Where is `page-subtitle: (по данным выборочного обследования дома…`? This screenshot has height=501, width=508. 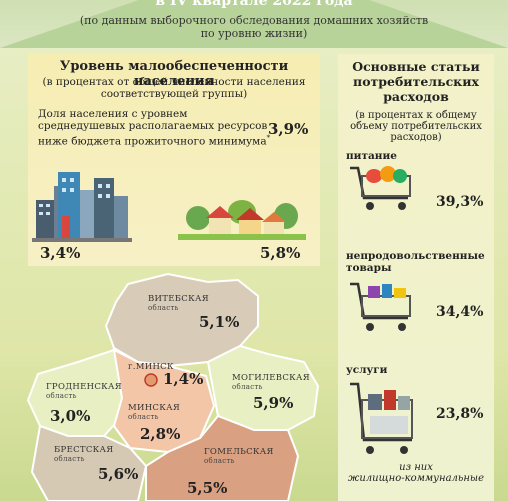 page-subtitle: (по данным выборочного обследования дома… is located at coordinates (254, 27).